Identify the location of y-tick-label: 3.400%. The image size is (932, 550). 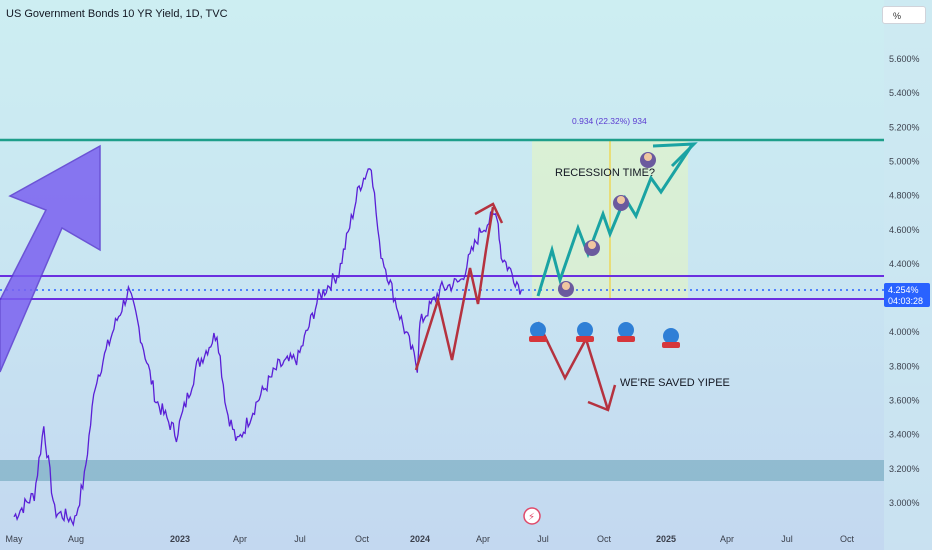
(904, 435).